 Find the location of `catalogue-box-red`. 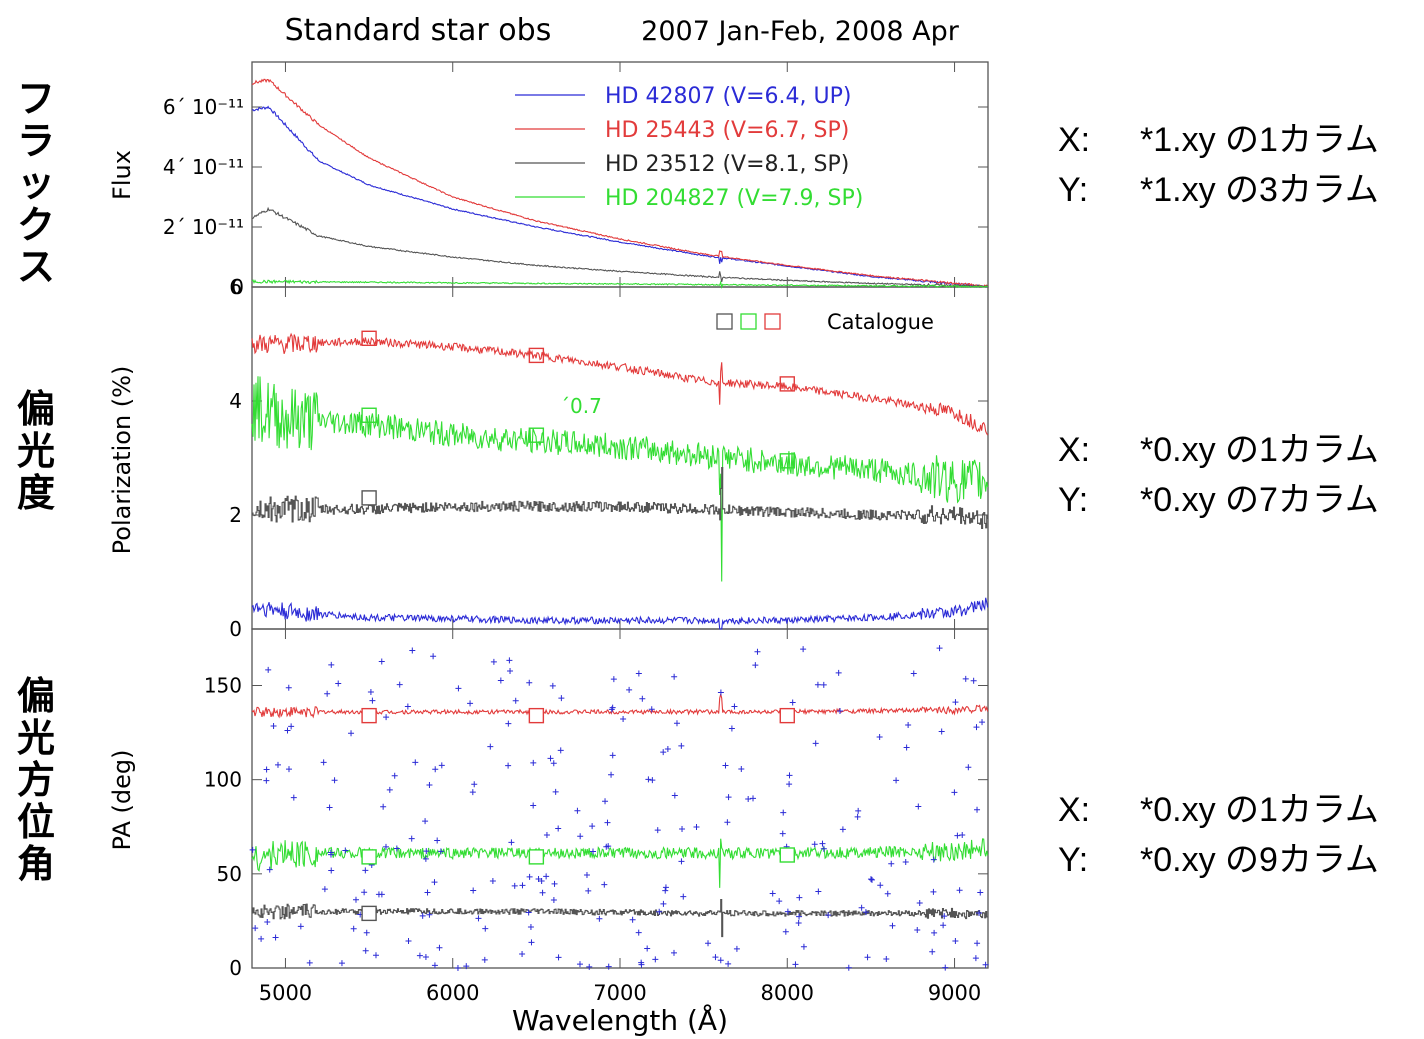

catalogue-box-red is located at coordinates (772, 321).